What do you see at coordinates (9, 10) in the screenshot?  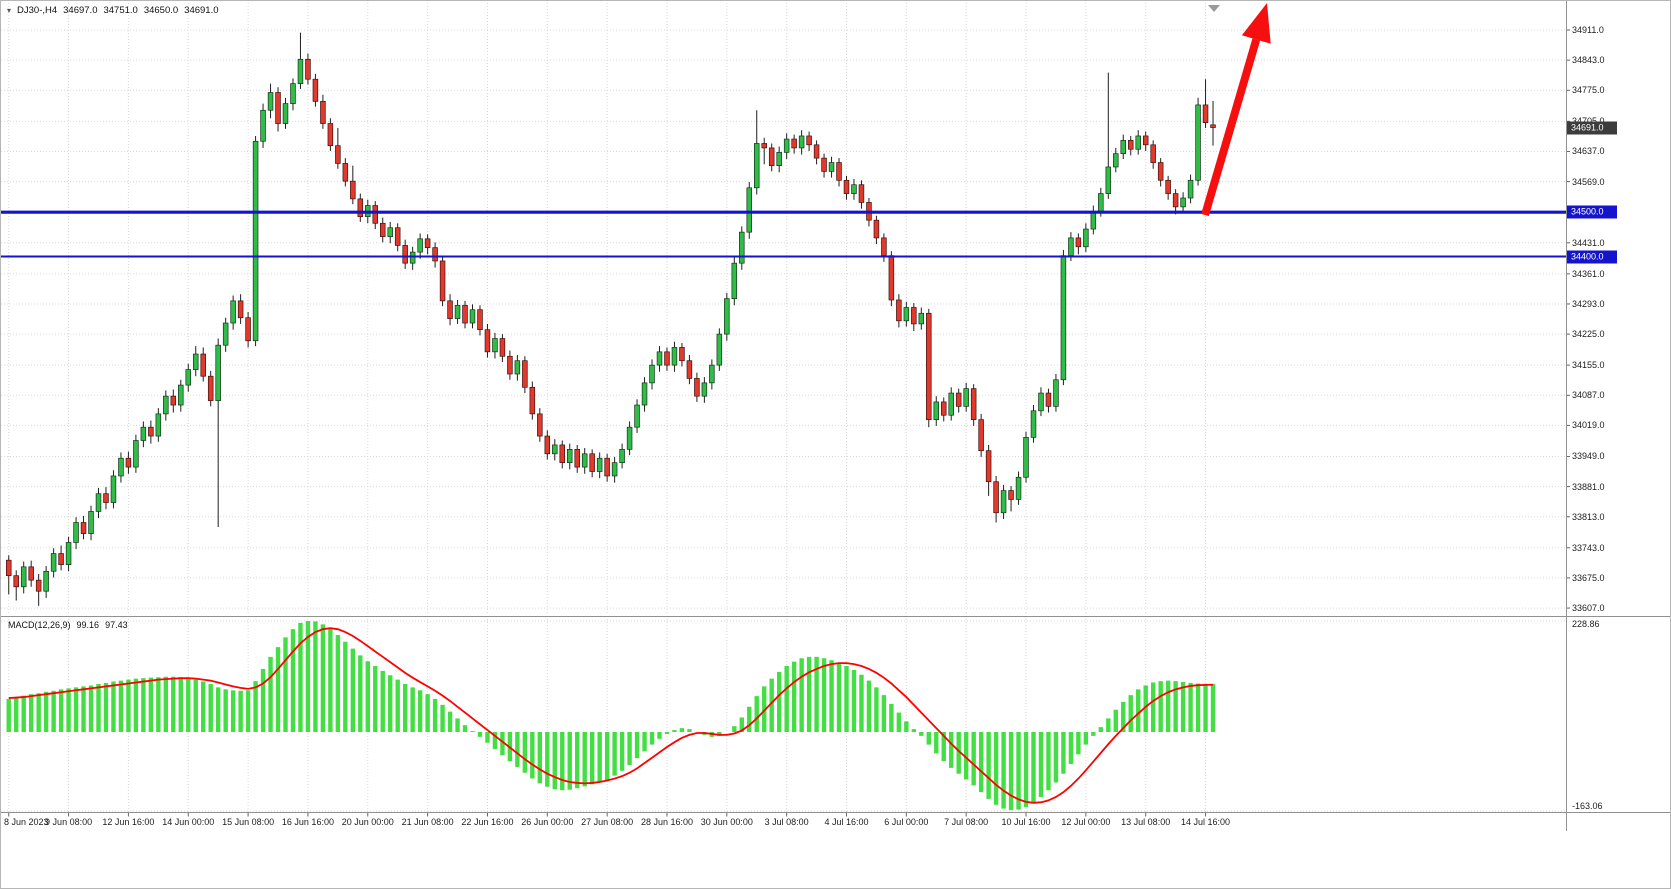 I see `symbol-dropdown-icon: ▾` at bounding box center [9, 10].